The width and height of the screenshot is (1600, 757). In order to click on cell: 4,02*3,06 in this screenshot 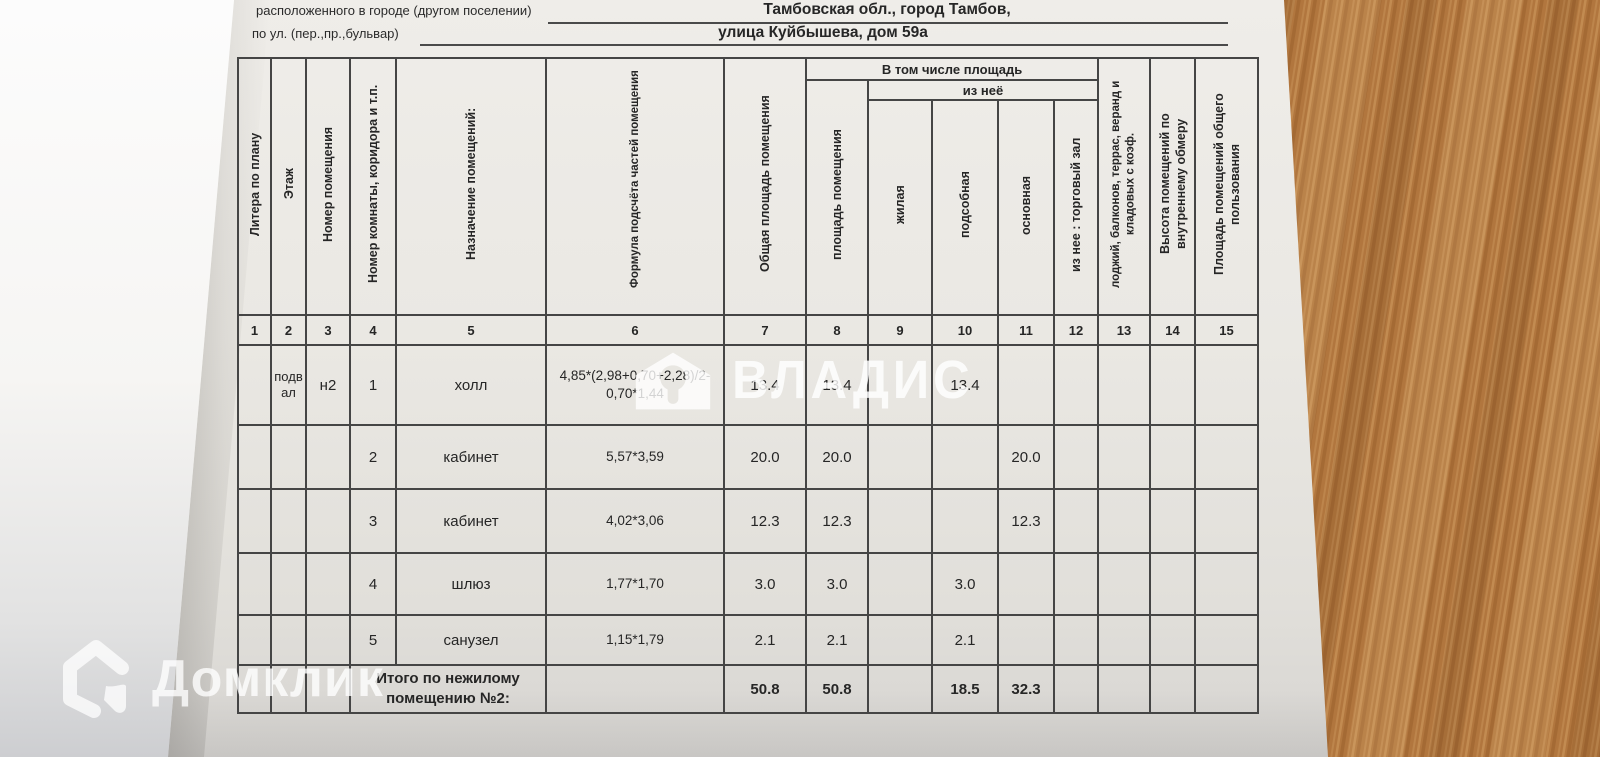, I will do `click(635, 521)`.